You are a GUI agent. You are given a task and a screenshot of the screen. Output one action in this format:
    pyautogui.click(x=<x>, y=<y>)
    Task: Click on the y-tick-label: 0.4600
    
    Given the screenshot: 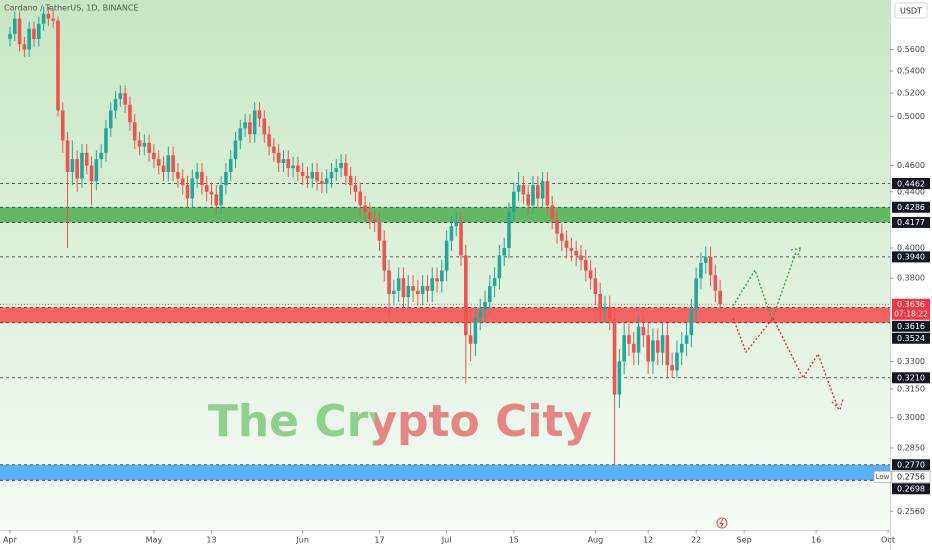 What is the action you would take?
    pyautogui.click(x=911, y=165)
    